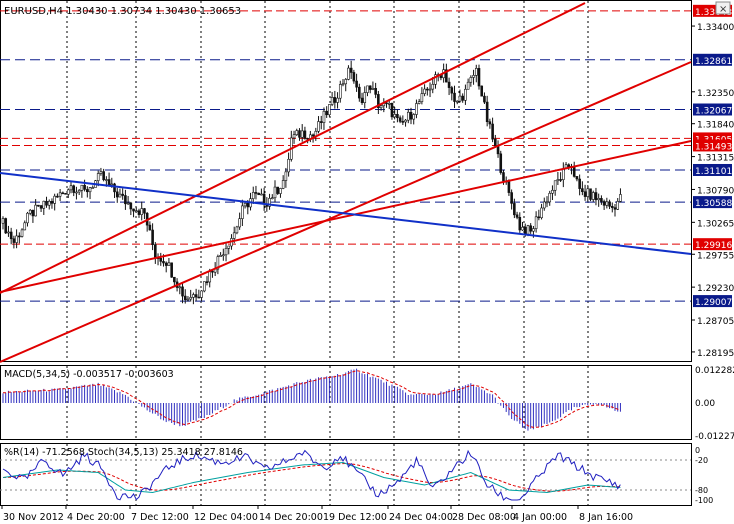 This screenshot has width=734, height=524. Describe the element at coordinates (89, 374) in the screenshot. I see `macd-title: MACD(5,34,5) -0.003517 -0.003603` at that location.